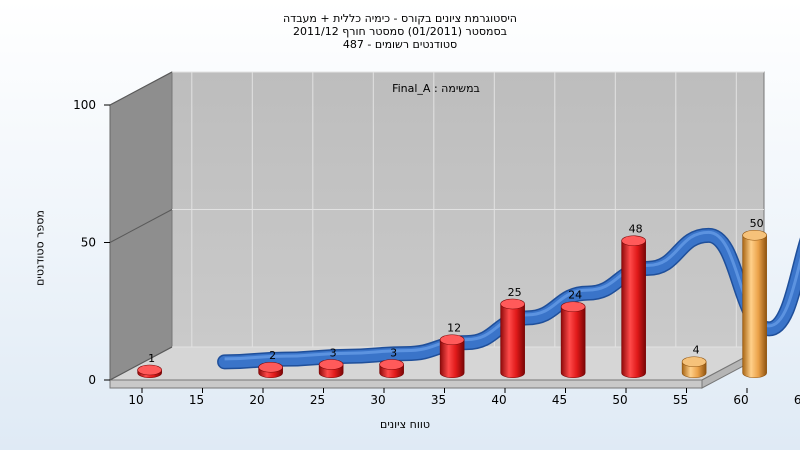  What do you see at coordinates (84, 105) in the screenshot?
I see `y-tick-label: 100` at bounding box center [84, 105].